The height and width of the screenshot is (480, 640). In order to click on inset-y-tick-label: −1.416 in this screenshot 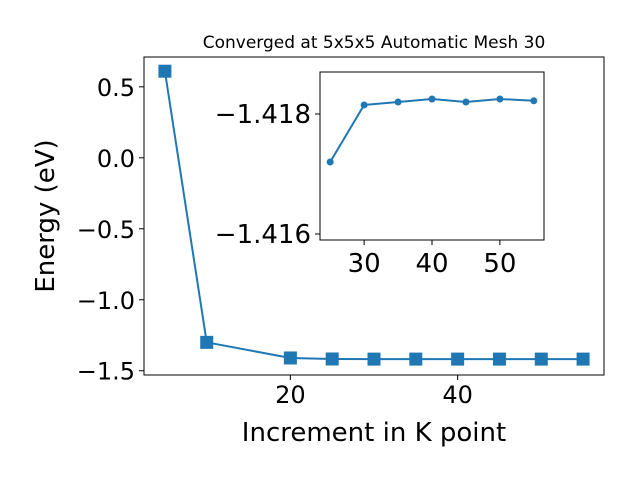, I will do `click(263, 235)`.